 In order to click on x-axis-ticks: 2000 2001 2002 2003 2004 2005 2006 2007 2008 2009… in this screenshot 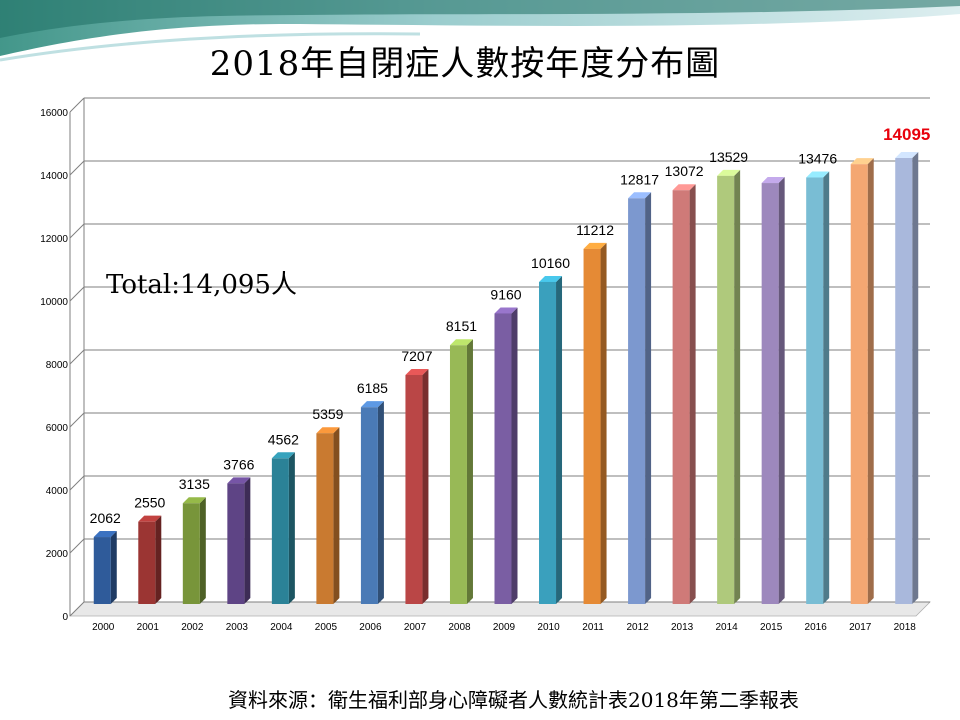, I will do `click(504, 627)`.